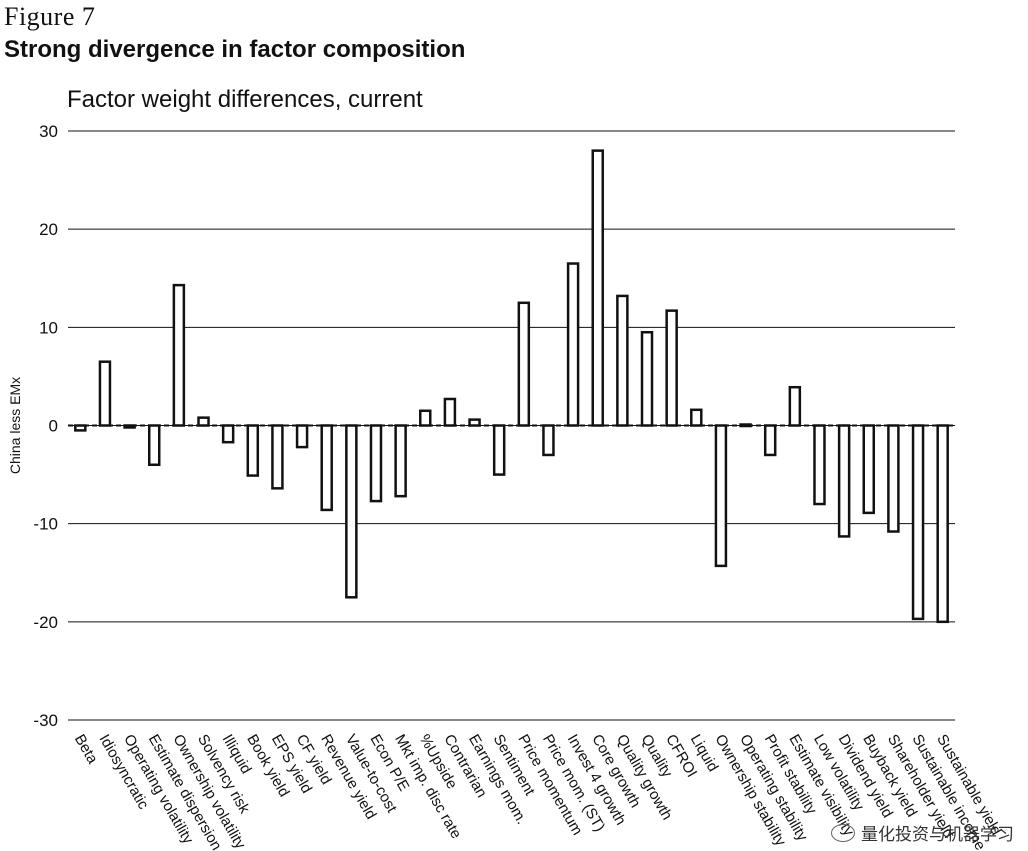  I want to click on wechat-icon, so click(843, 832).